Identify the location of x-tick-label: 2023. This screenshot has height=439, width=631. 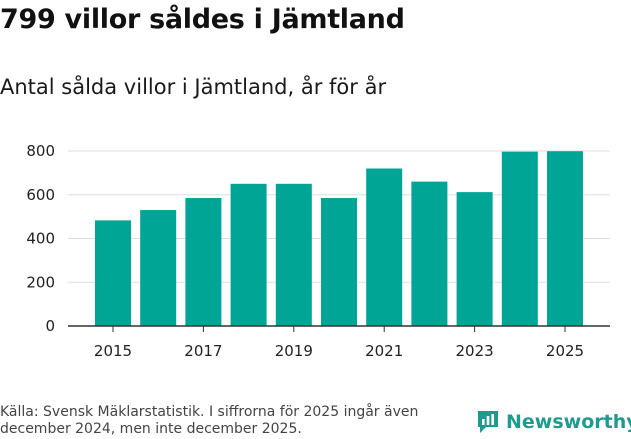
(475, 351).